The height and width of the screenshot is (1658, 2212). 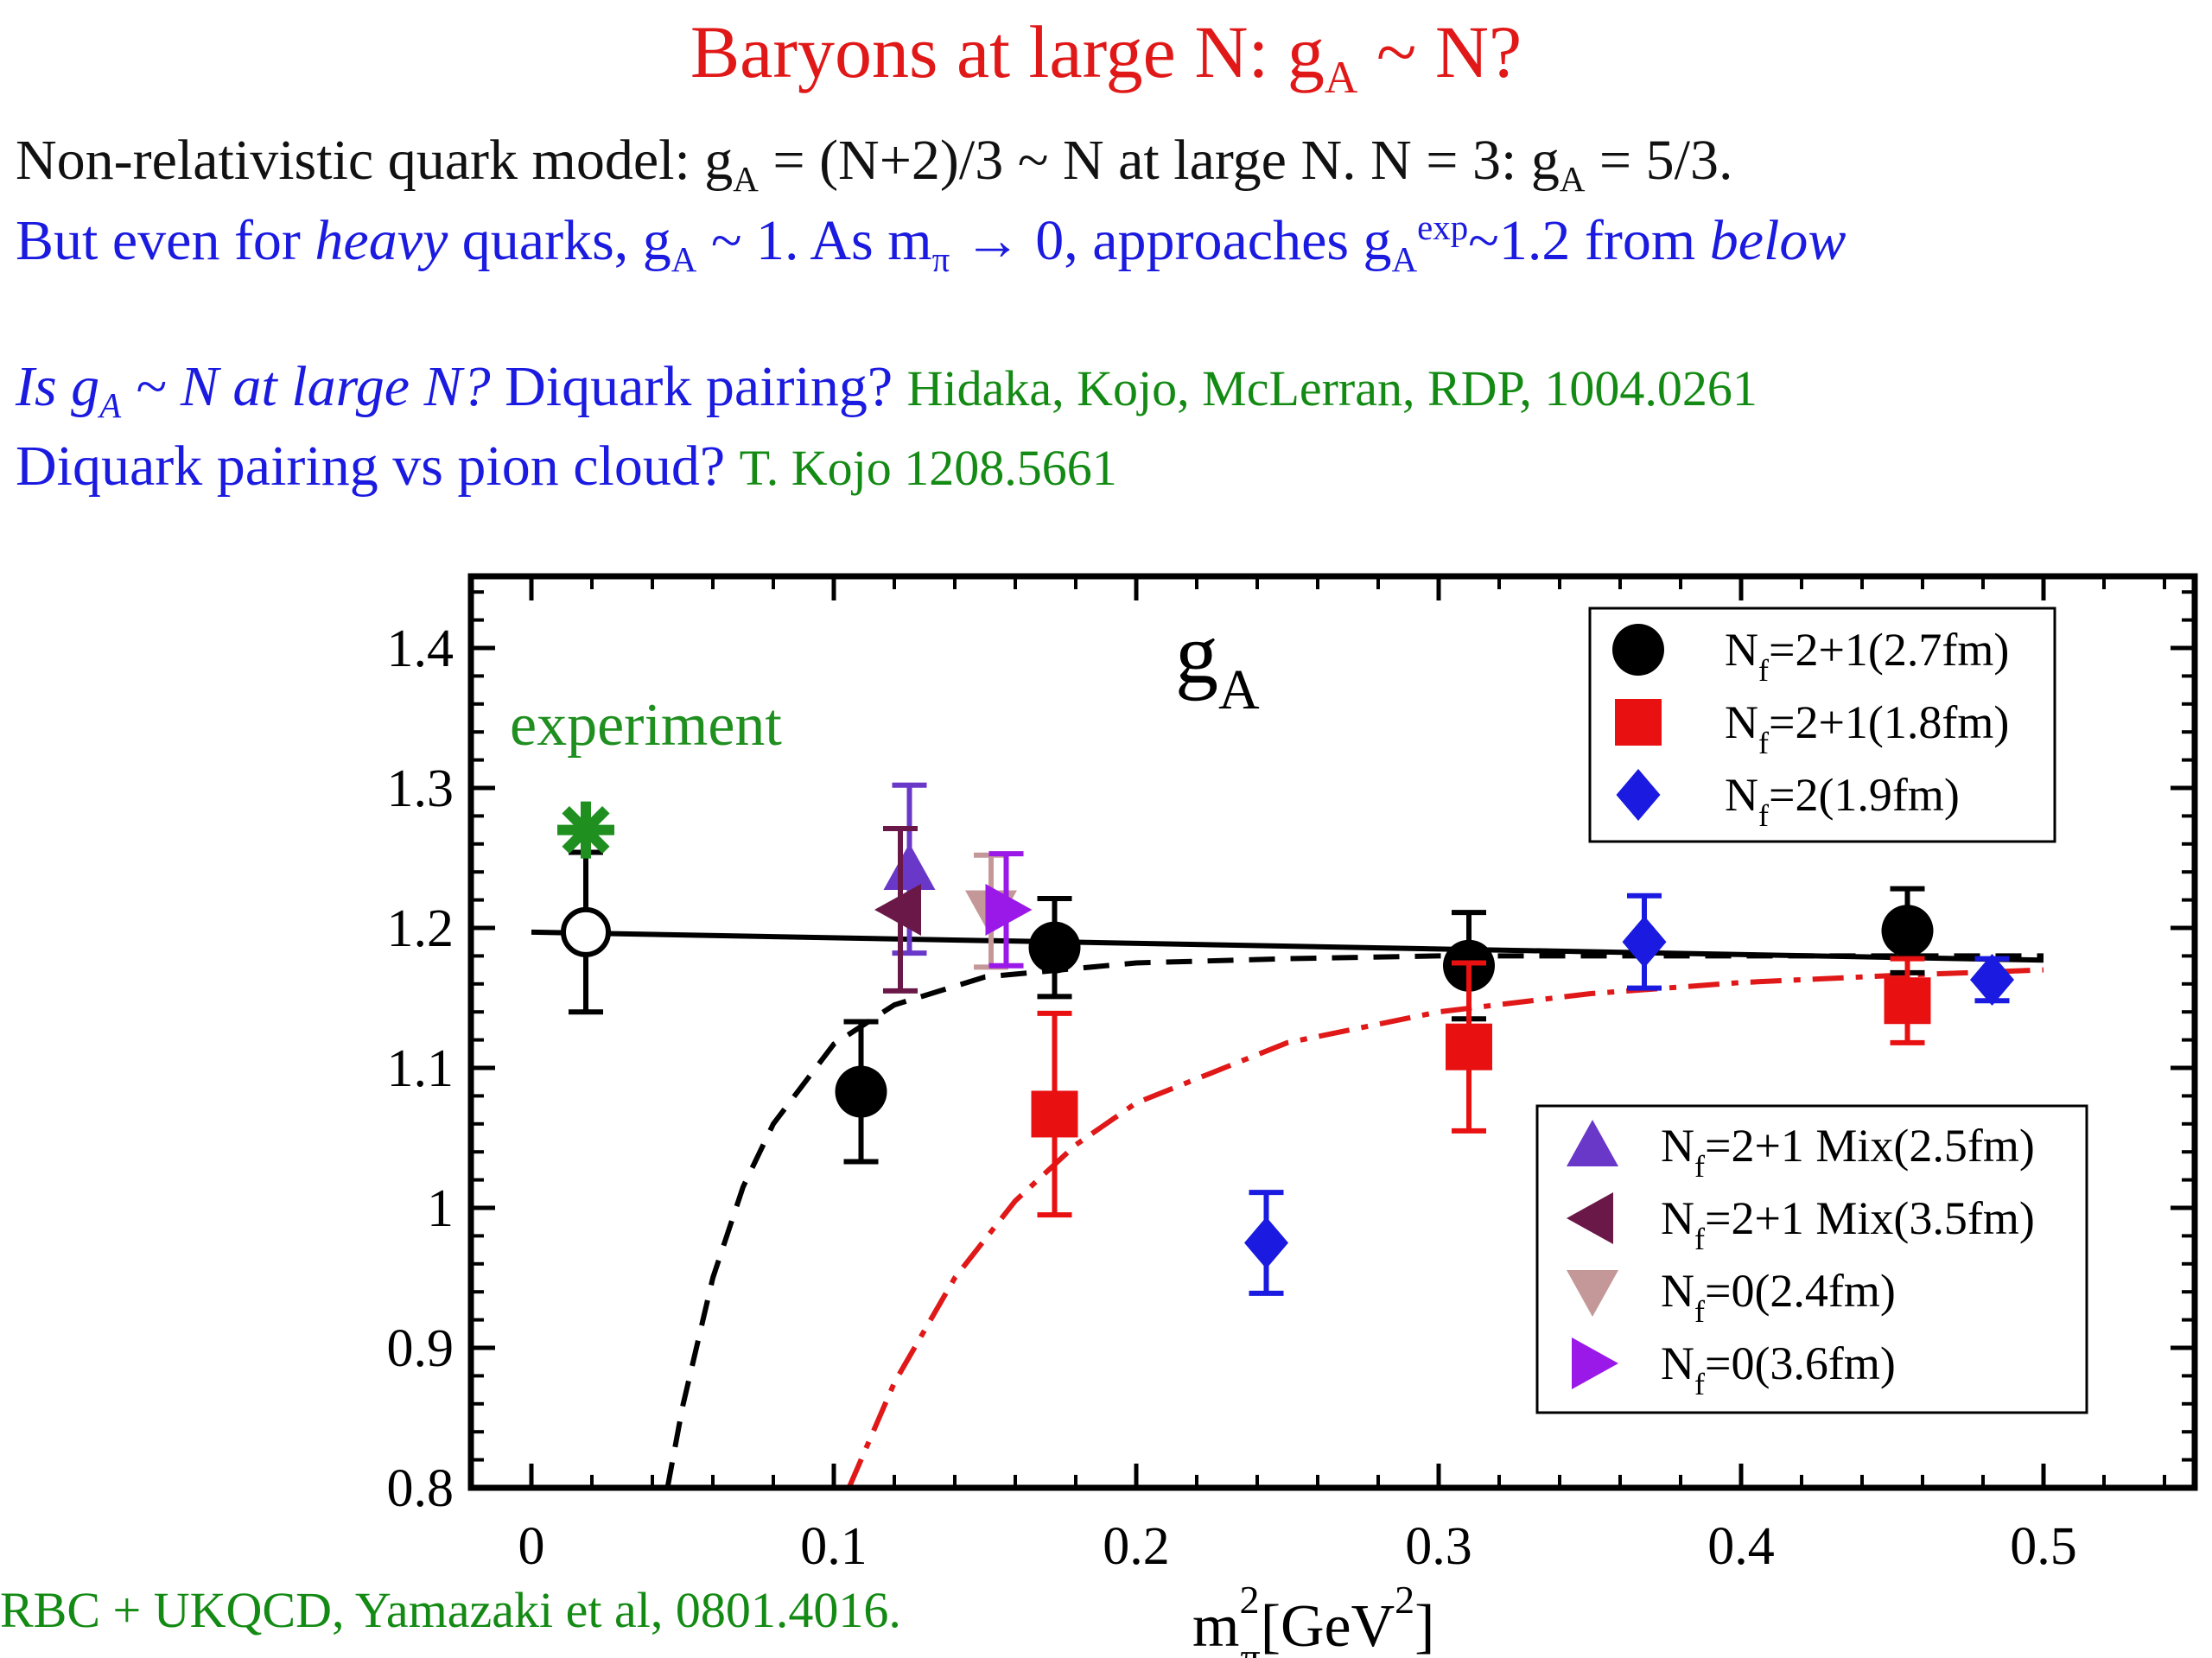 I want to click on experiment-annotation: experiment, so click(x=646, y=725).